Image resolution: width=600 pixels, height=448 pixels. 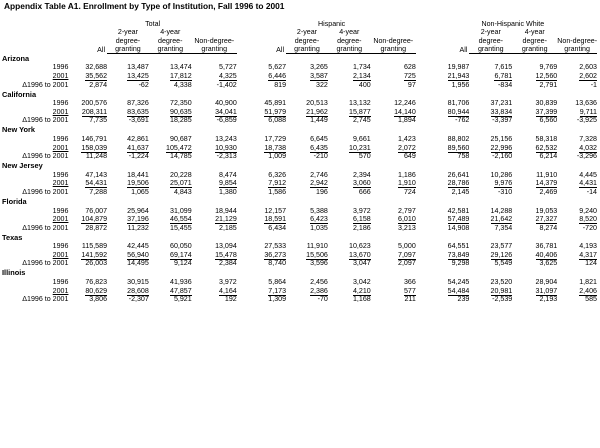 I want to click on cell-value: 1,009, so click(x=277, y=156).